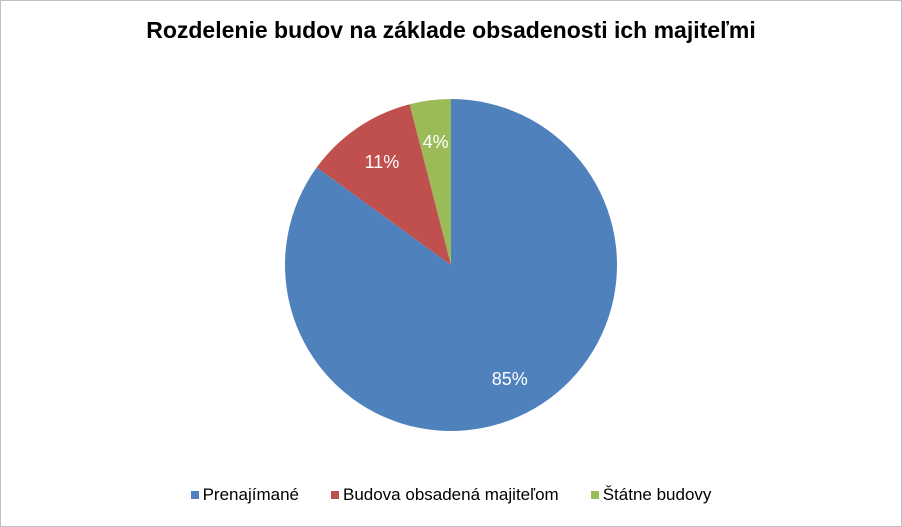 The width and height of the screenshot is (902, 527). Describe the element at coordinates (510, 379) in the screenshot. I see `data-label: 85%` at that location.